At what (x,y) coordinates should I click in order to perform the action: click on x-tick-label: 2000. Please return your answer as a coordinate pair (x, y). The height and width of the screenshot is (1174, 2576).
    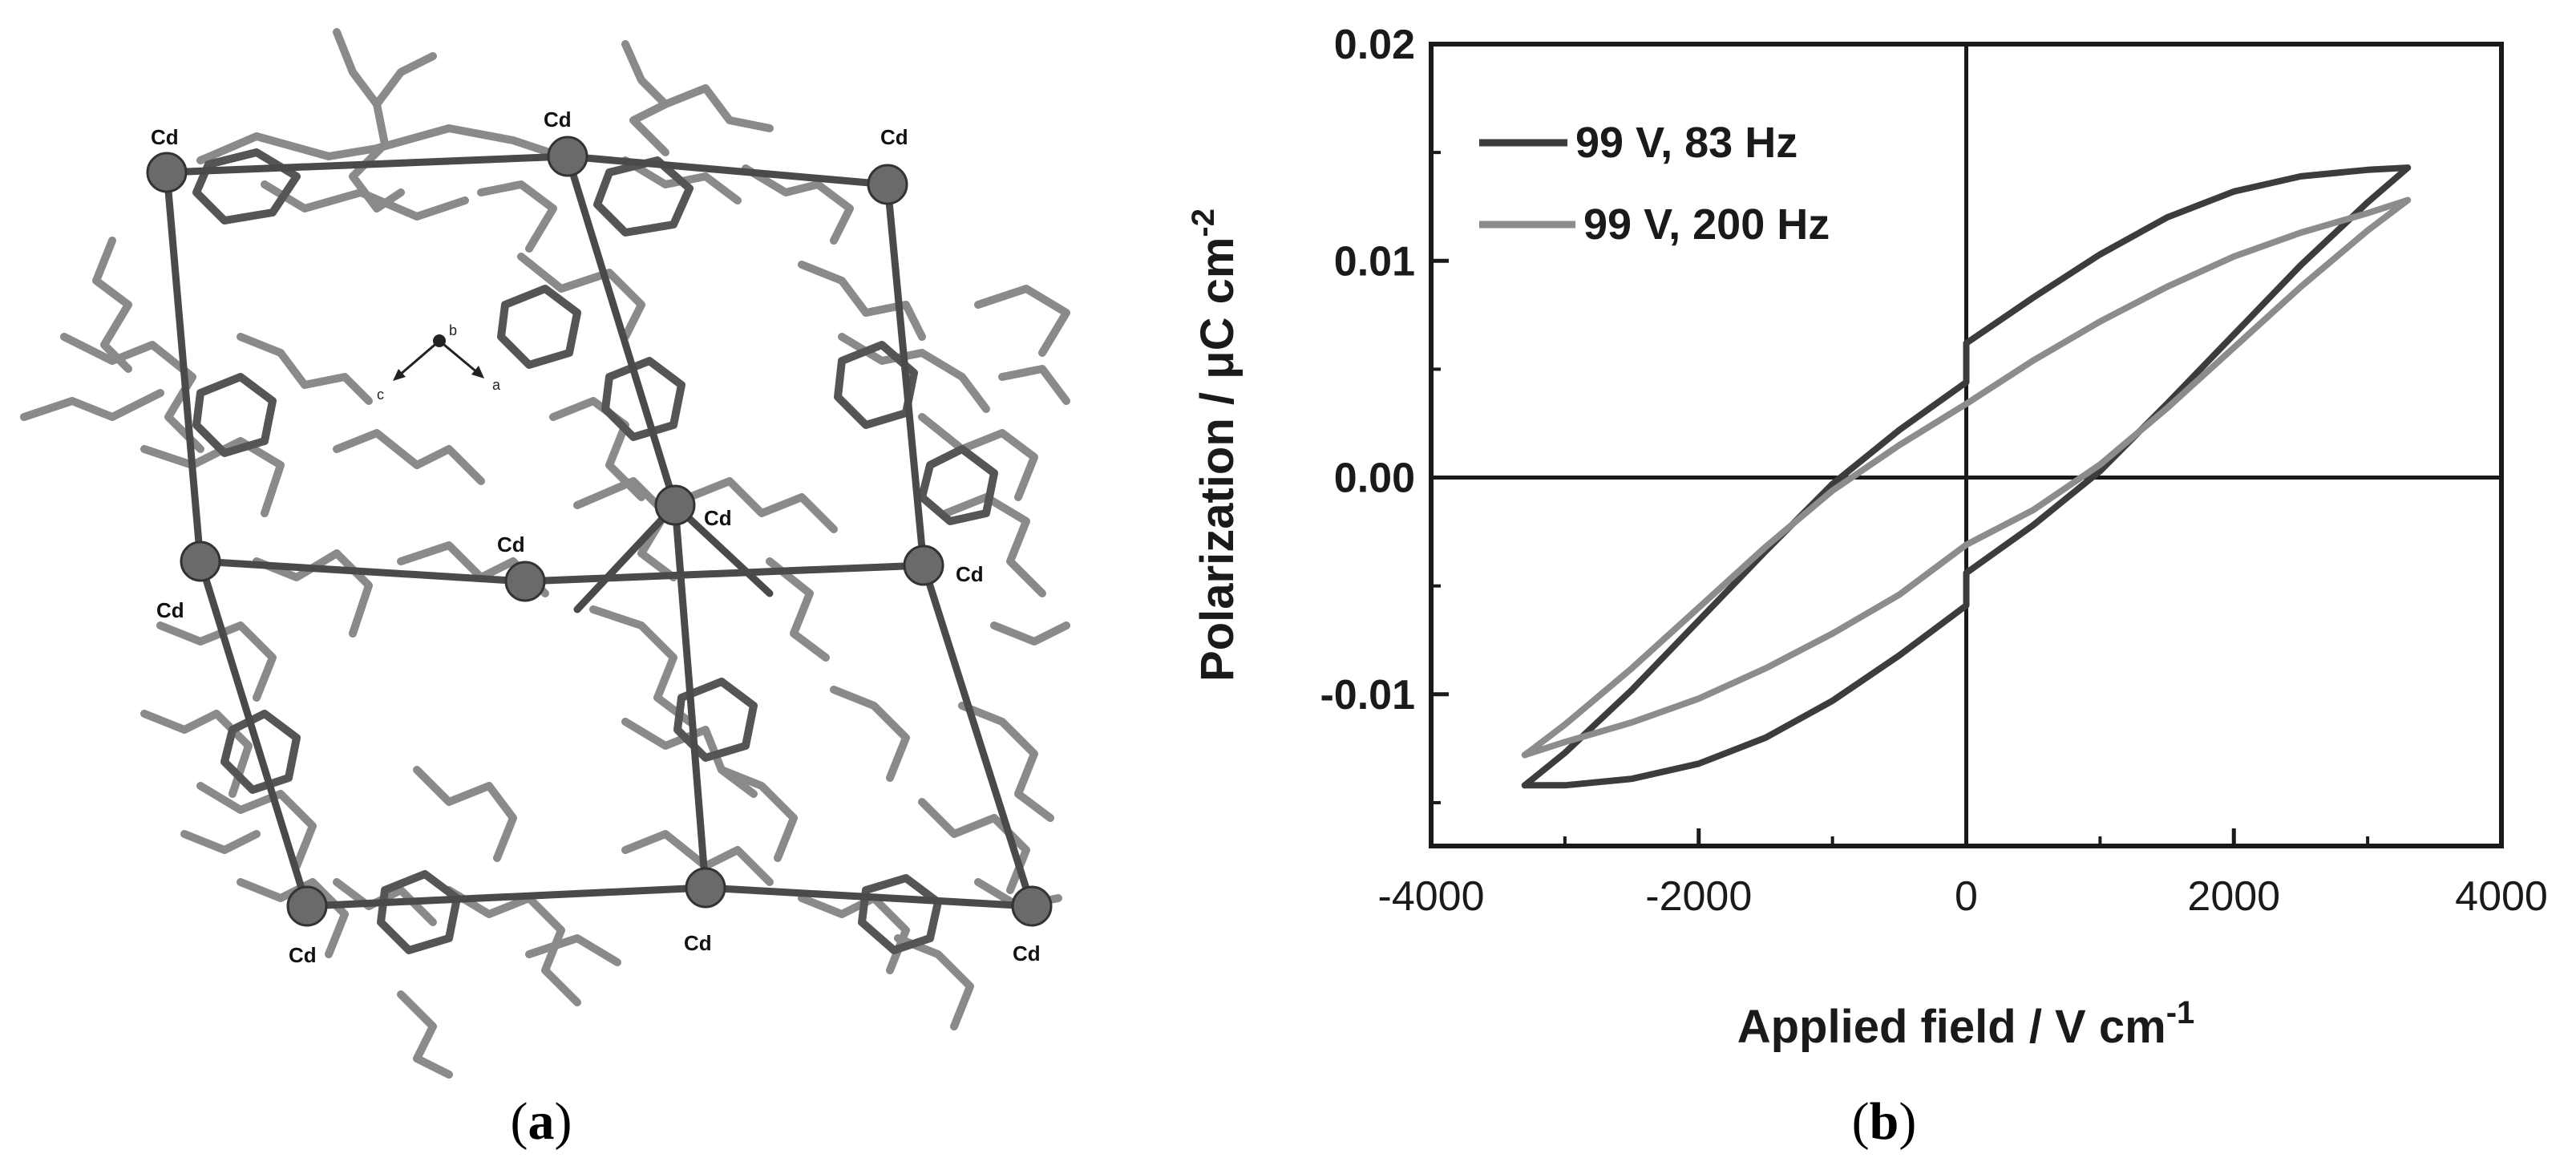
    Looking at the image, I should click on (2233, 896).